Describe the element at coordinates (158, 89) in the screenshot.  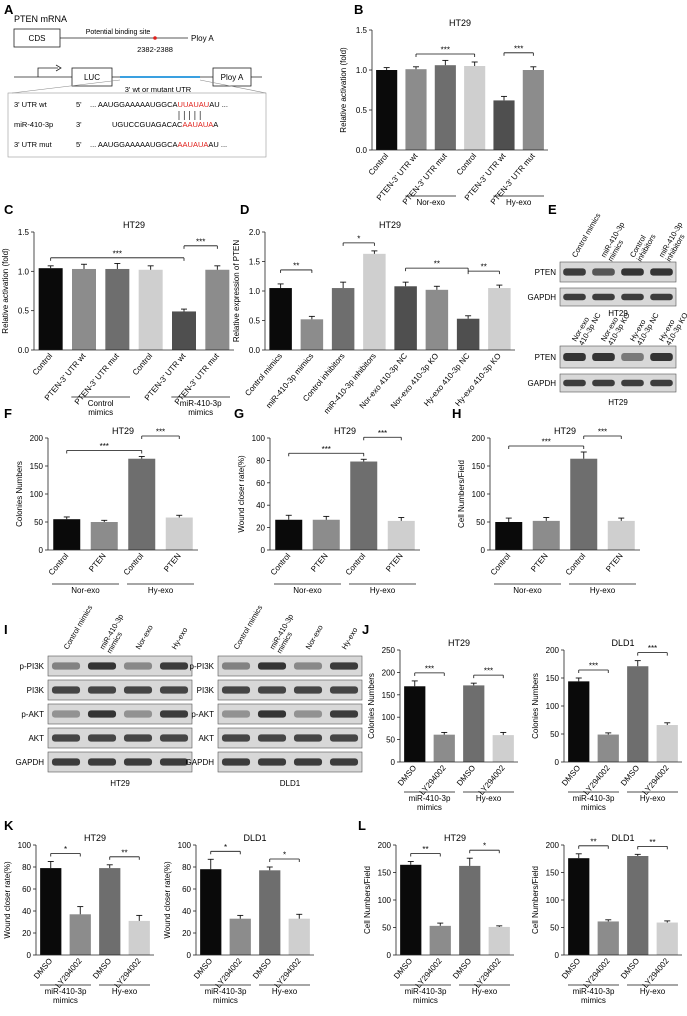
I see `utr-caption: 3' wt or mutant UTR` at that location.